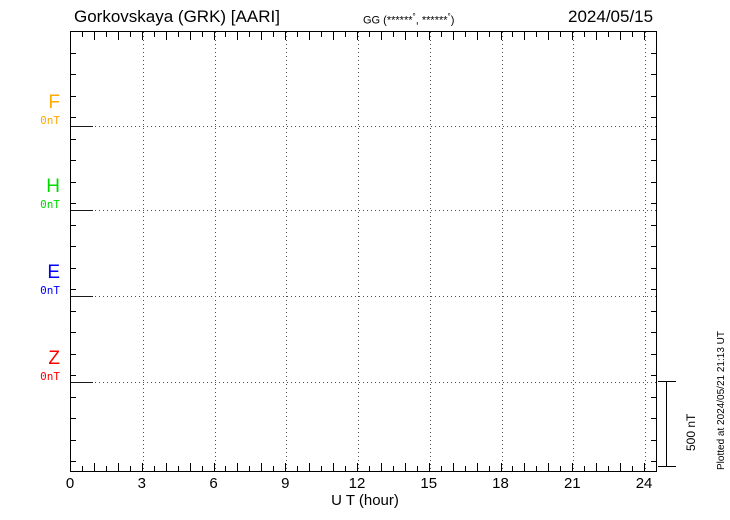 This screenshot has height=520, width=730. What do you see at coordinates (409, 19) in the screenshot?
I see `geographic-coordinates: GG (******°, ******°)` at bounding box center [409, 19].